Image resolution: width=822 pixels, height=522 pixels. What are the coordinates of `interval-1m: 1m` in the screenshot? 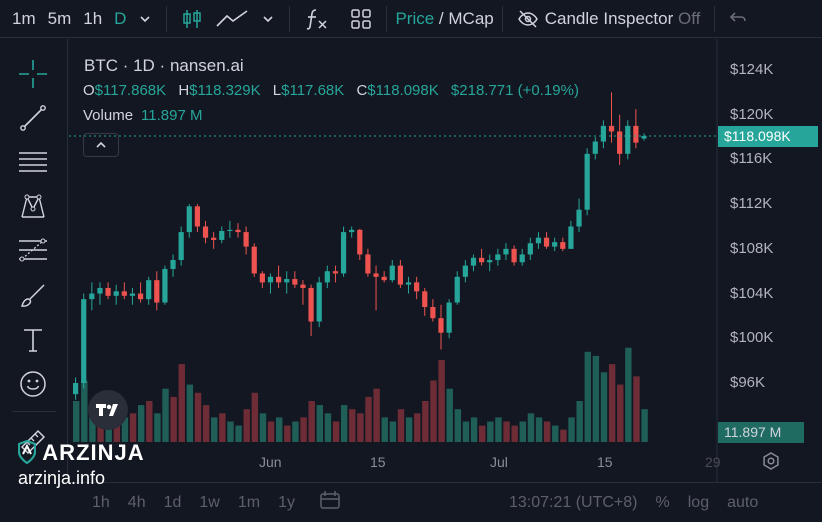 It's located at (24, 18).